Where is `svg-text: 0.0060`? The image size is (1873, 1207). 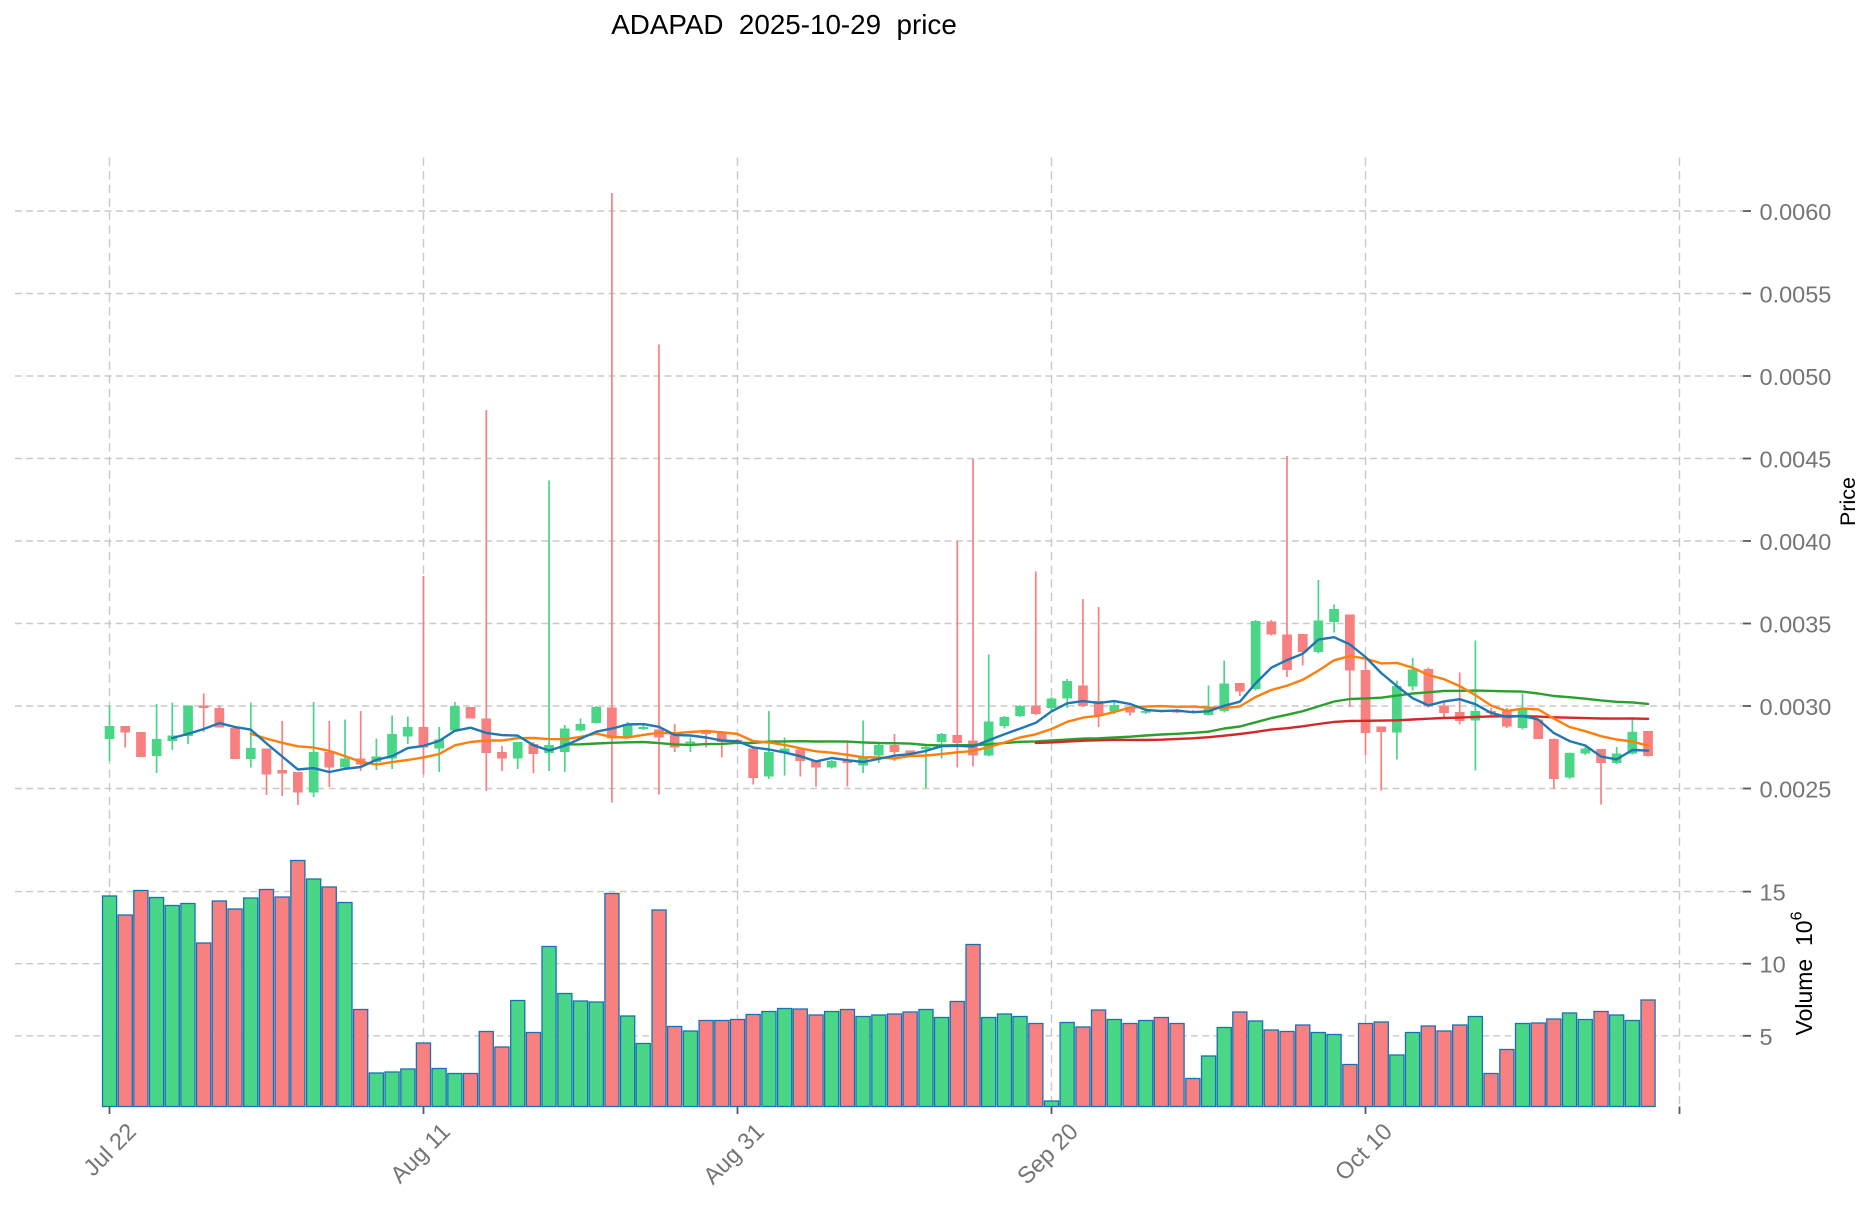
svg-text: 0.0060 is located at coordinates (1796, 212).